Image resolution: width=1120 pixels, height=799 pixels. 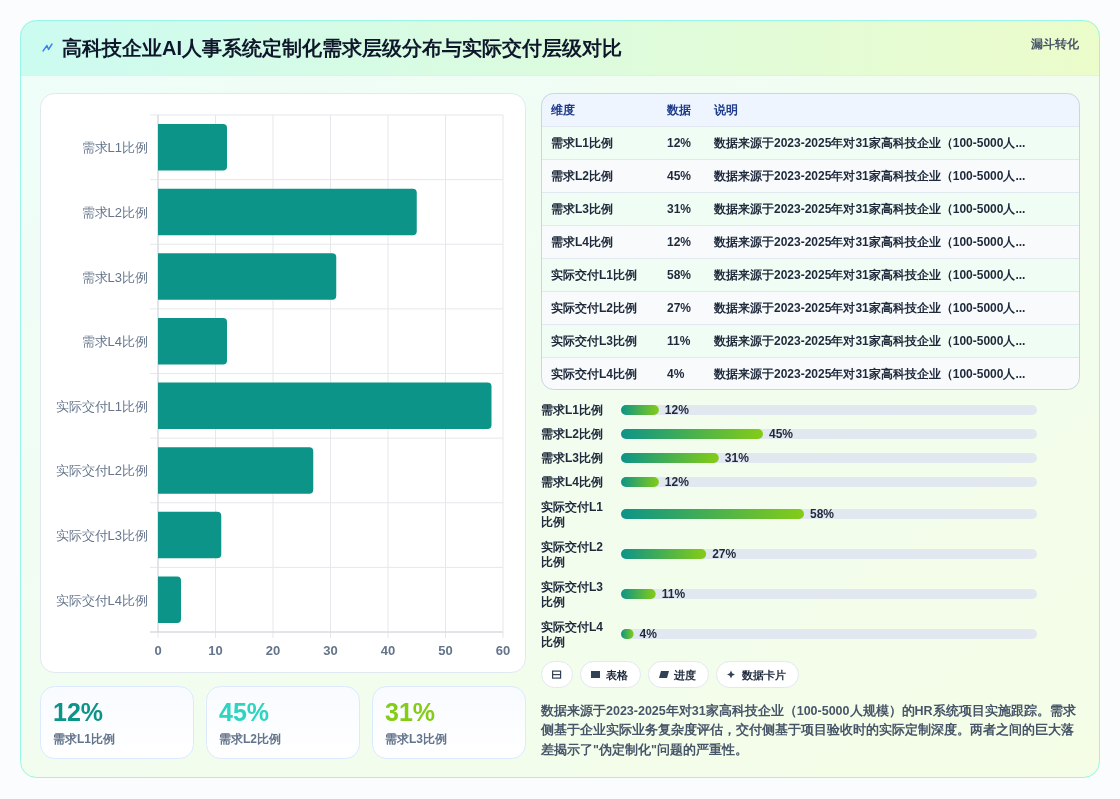 What do you see at coordinates (445, 650) in the screenshot?
I see `x-tick-label: 50` at bounding box center [445, 650].